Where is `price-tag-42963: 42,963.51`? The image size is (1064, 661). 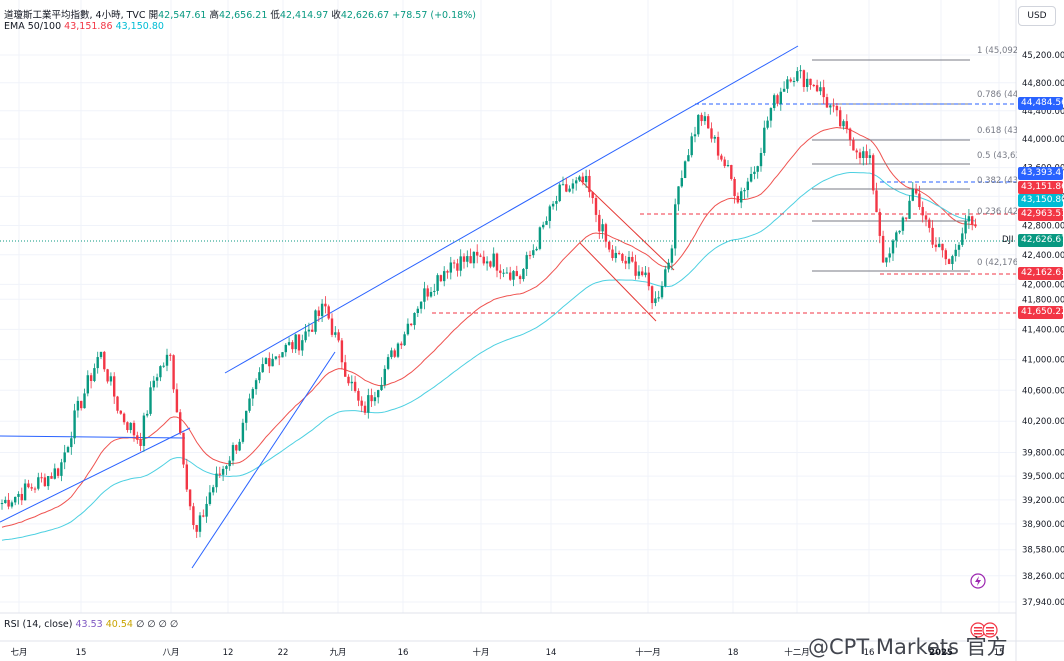 price-tag-42963: 42,963.51 is located at coordinates (1041, 214).